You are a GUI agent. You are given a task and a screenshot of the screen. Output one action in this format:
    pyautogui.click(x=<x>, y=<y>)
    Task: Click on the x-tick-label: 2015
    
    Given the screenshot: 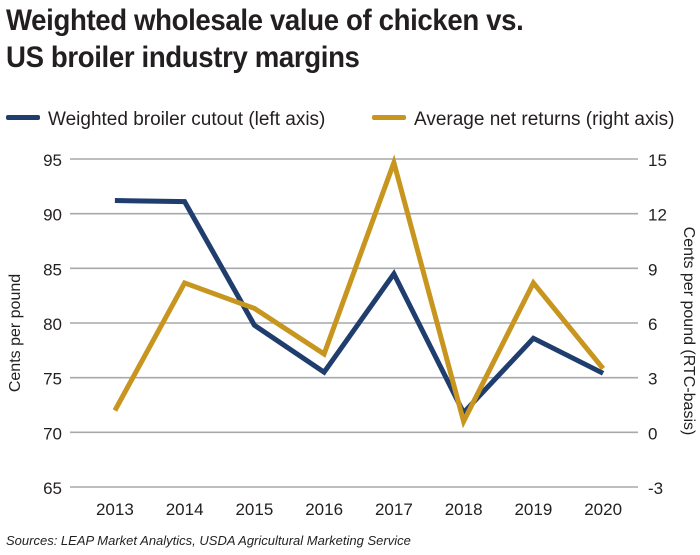 What is the action you would take?
    pyautogui.click(x=254, y=509)
    